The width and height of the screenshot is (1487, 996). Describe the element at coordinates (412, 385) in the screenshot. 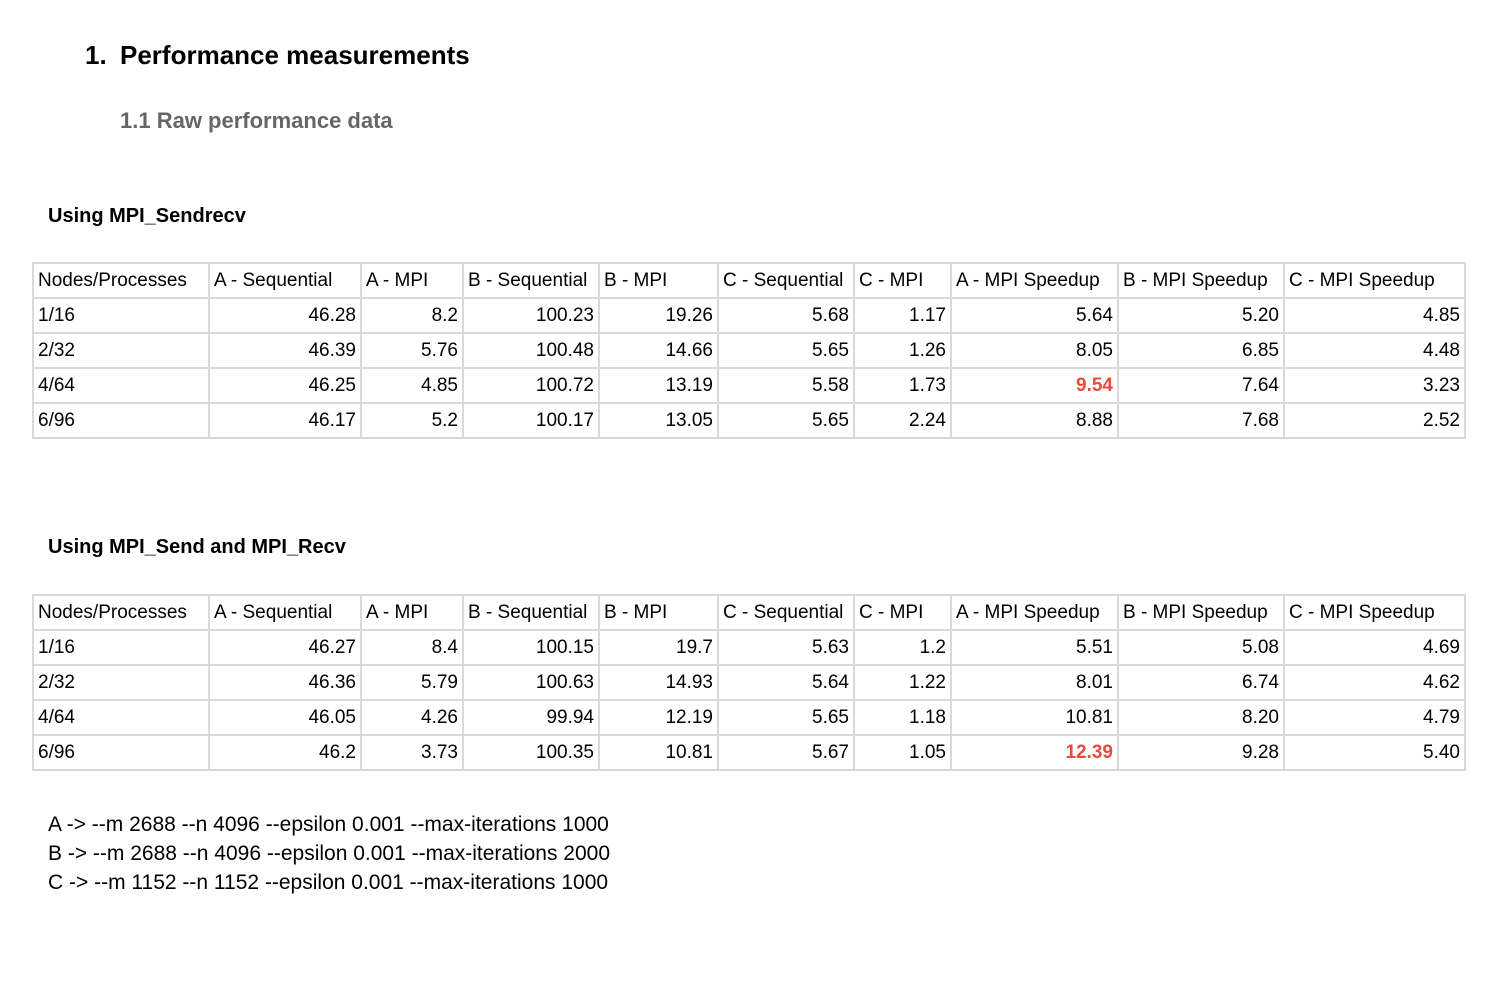

I see `value-cell: 4.85` at that location.